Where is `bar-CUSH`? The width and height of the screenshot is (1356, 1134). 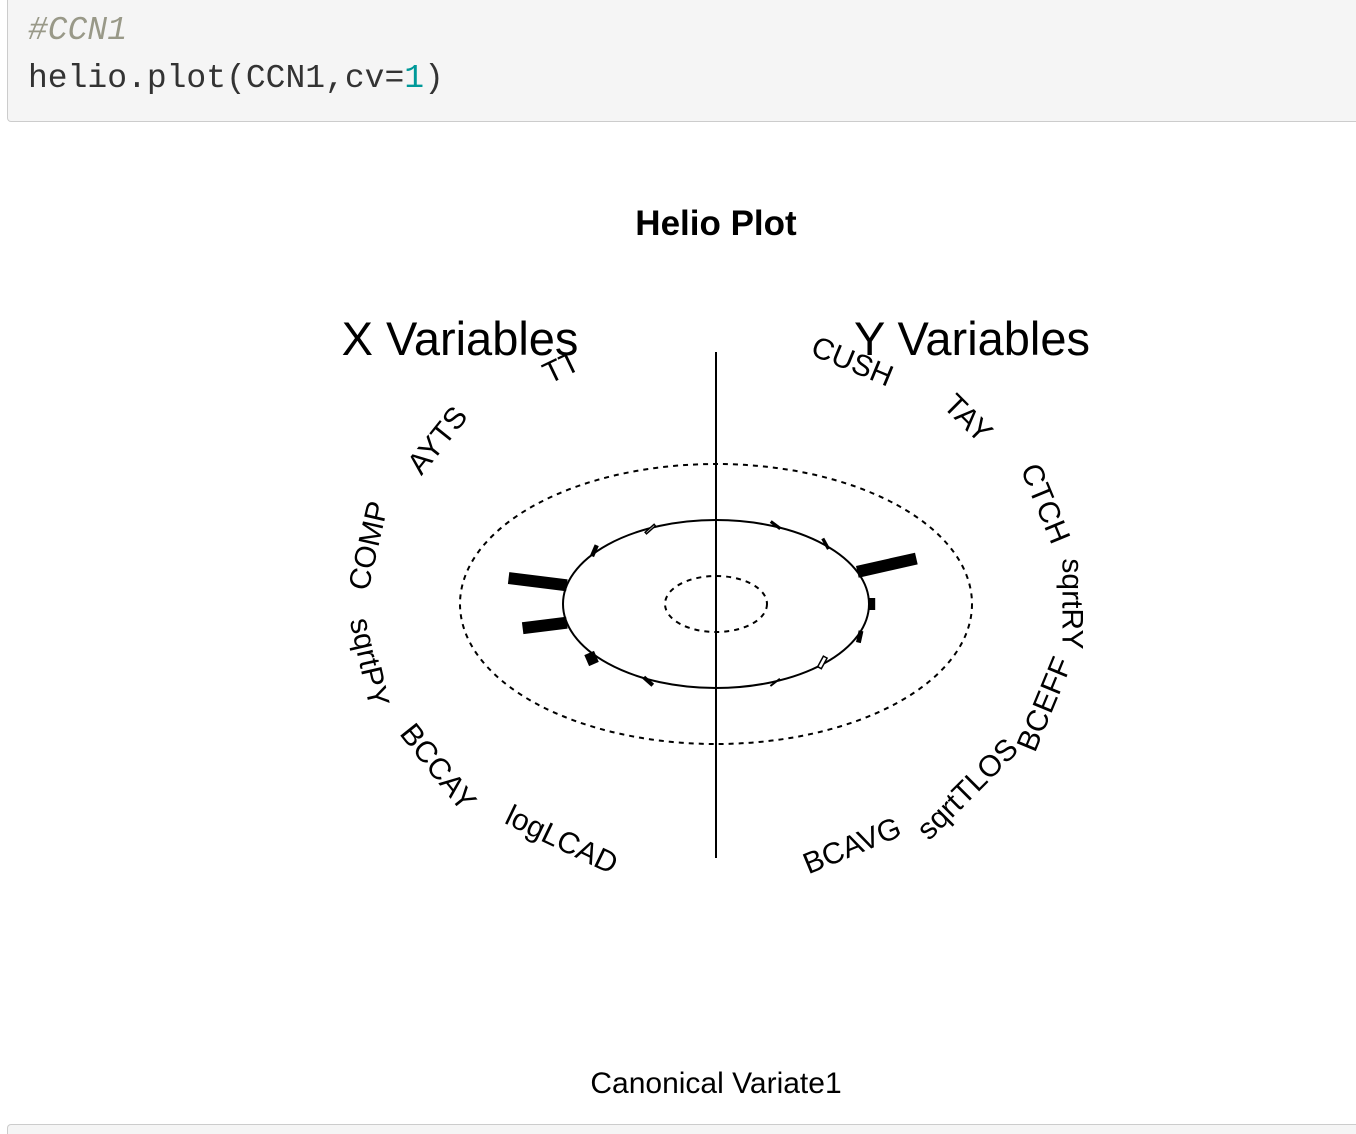
bar-CUSH is located at coordinates (775, 525).